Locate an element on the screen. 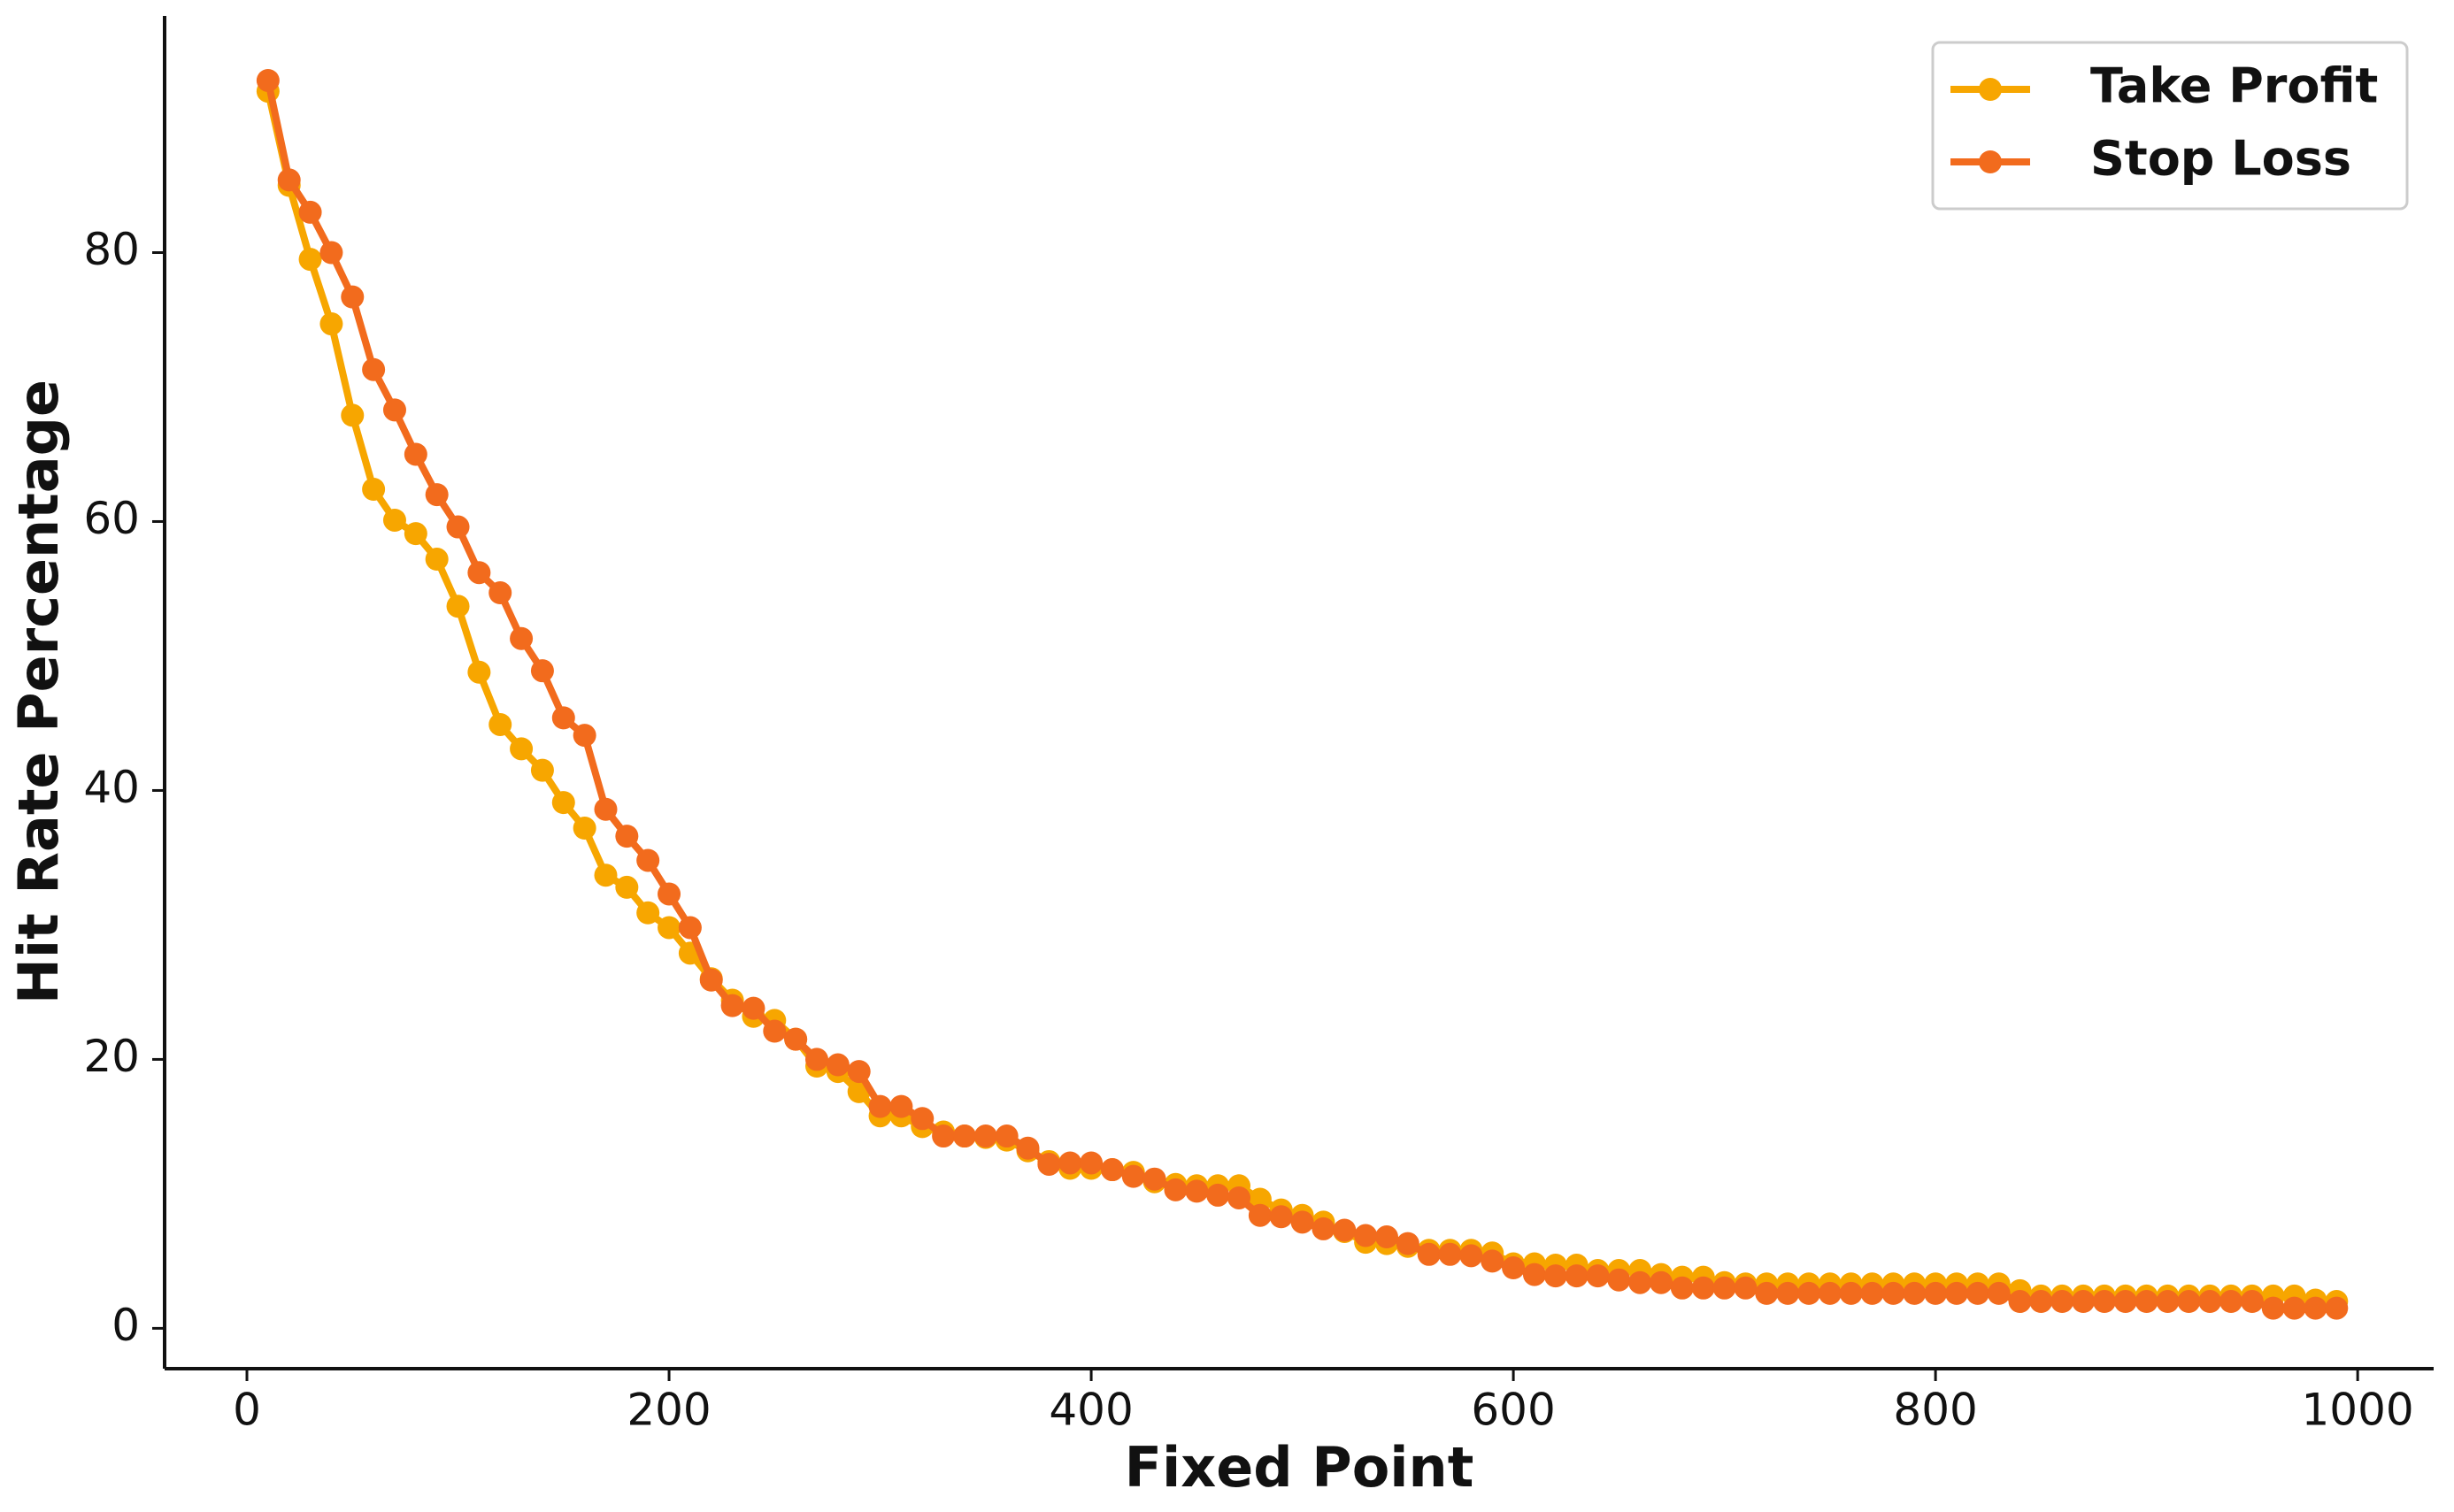  x-tick-label: 400 is located at coordinates (1091, 1410).